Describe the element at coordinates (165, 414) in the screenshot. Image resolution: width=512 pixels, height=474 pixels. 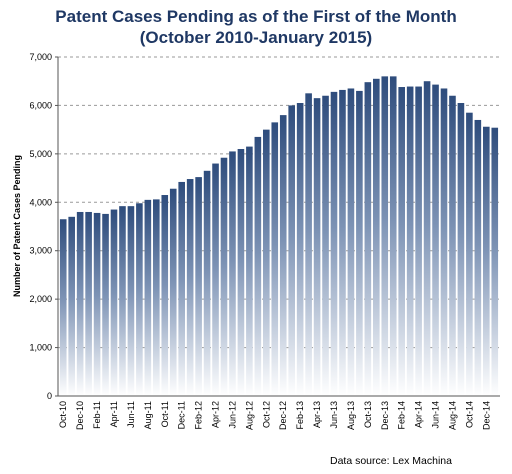
I see `x-tick-label: Oct-11` at that location.